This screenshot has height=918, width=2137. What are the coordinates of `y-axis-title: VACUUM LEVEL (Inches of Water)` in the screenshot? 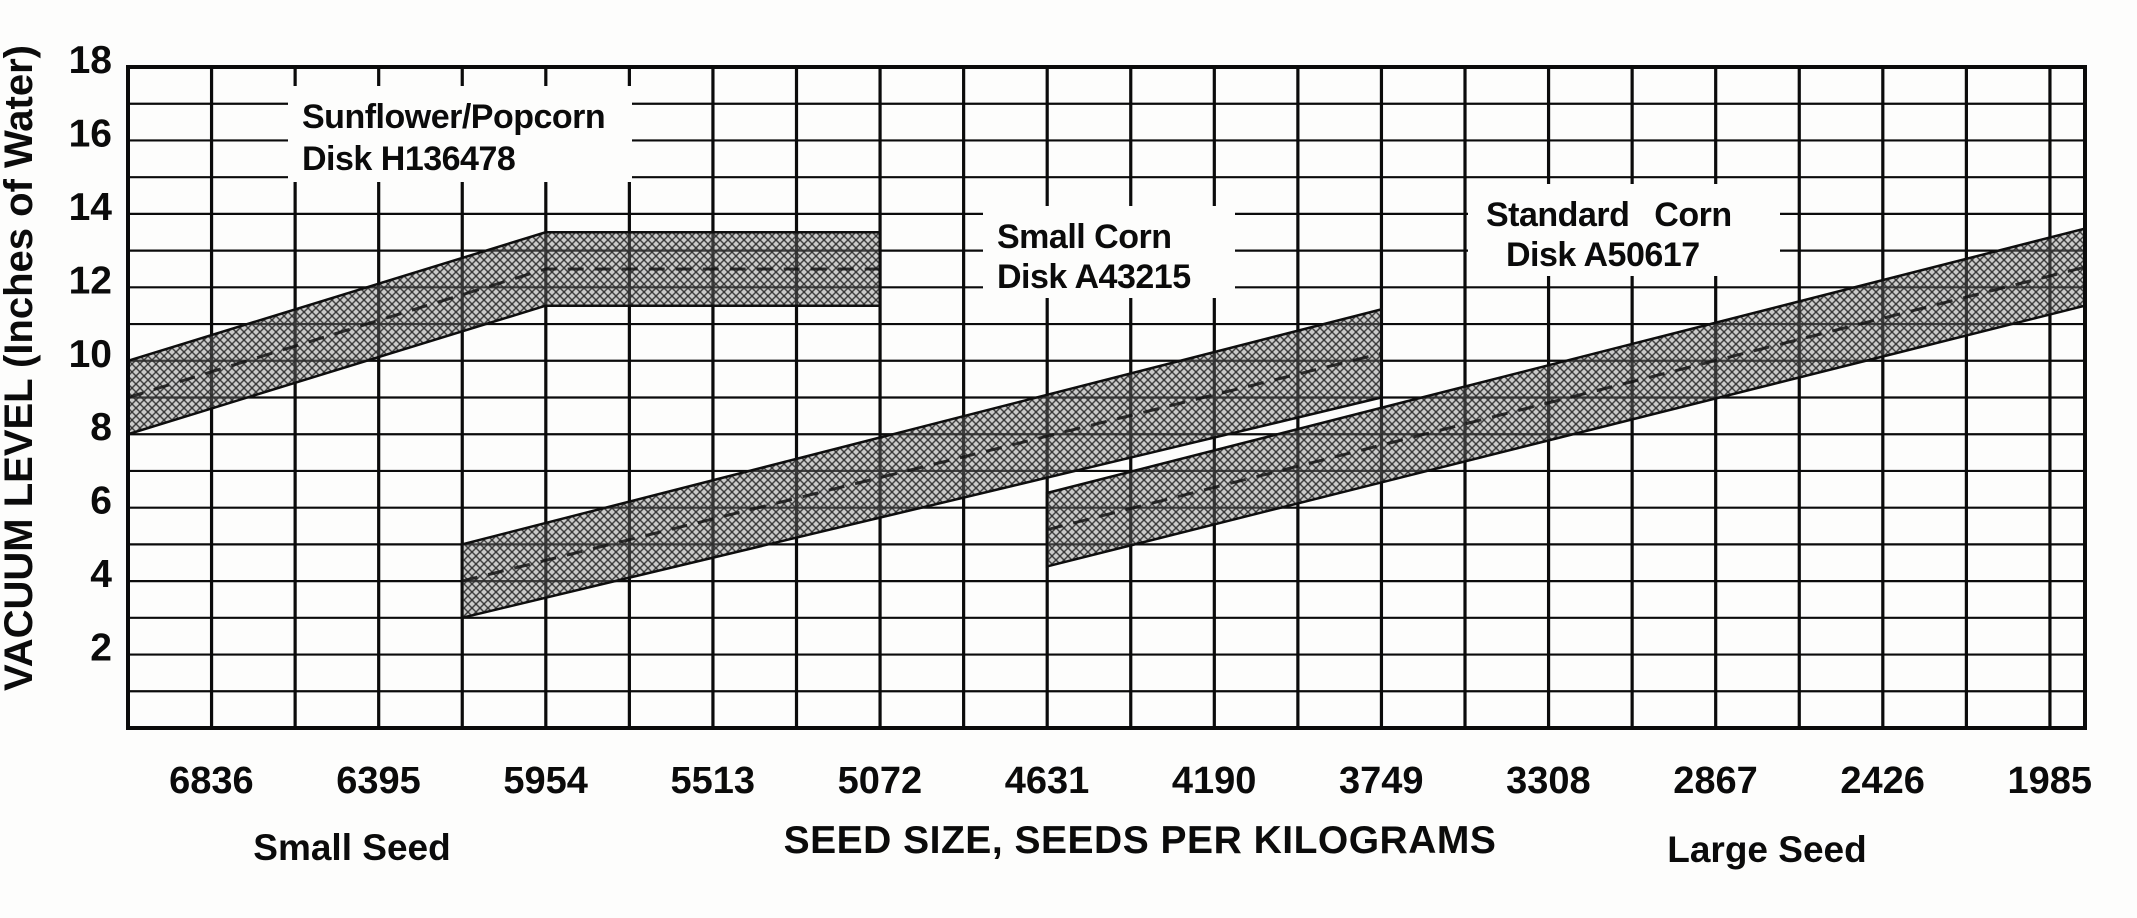 It's located at (20, 368).